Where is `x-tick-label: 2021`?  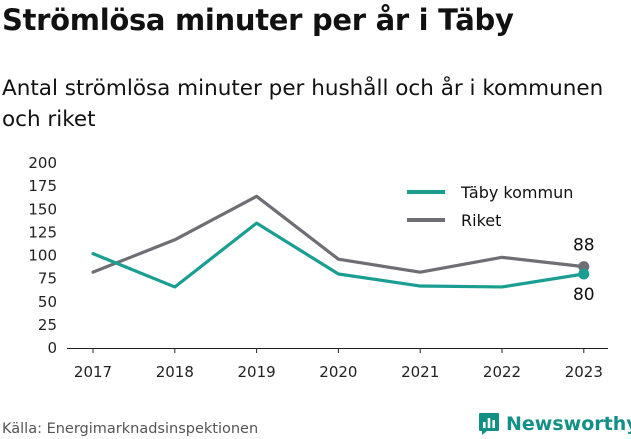
x-tick-label: 2021 is located at coordinates (420, 372).